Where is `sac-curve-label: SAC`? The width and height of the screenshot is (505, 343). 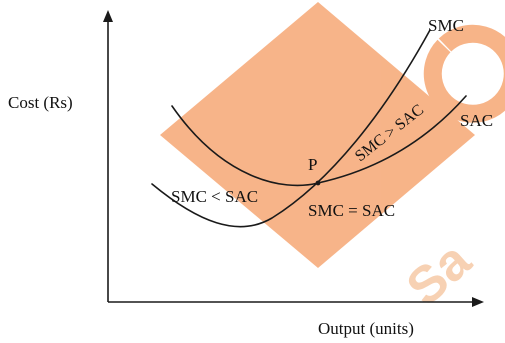 sac-curve-label: SAC is located at coordinates (476, 120).